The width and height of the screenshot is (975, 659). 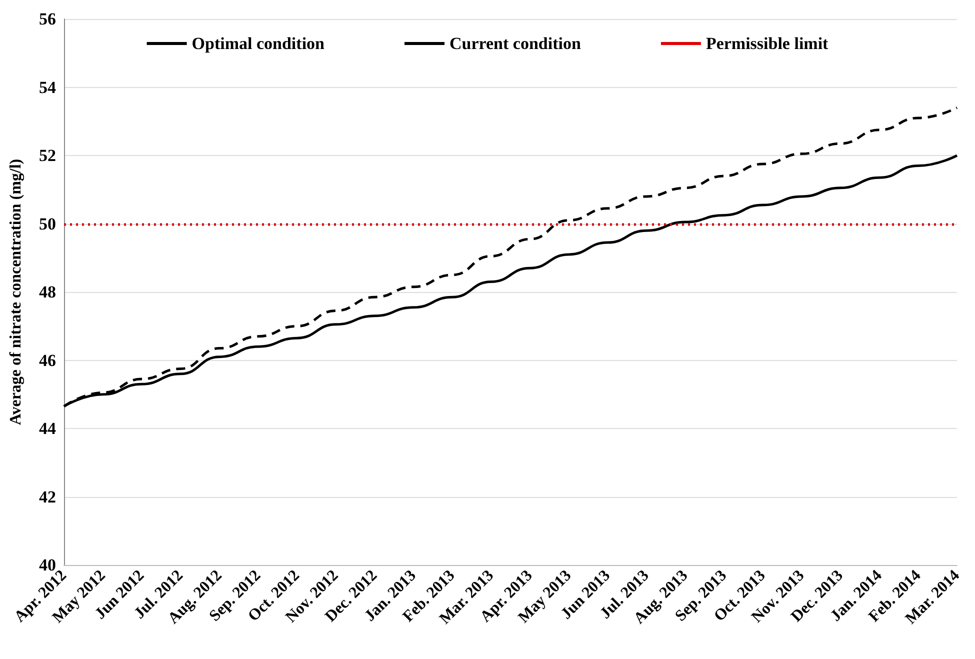 I want to click on y-tick-label: 40, so click(x=47, y=565).